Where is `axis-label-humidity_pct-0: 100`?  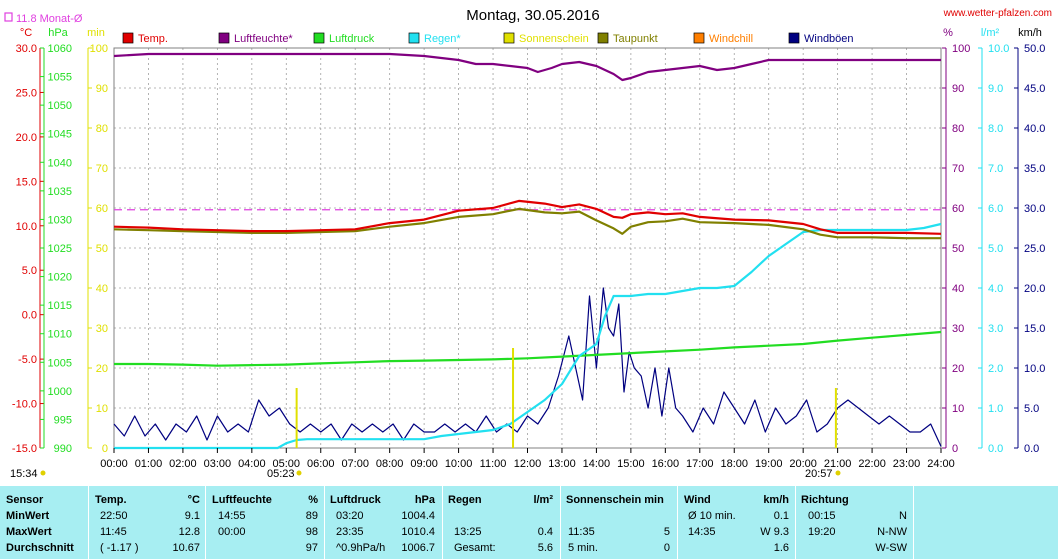
axis-label-humidity_pct-0: 100 is located at coordinates (961, 49).